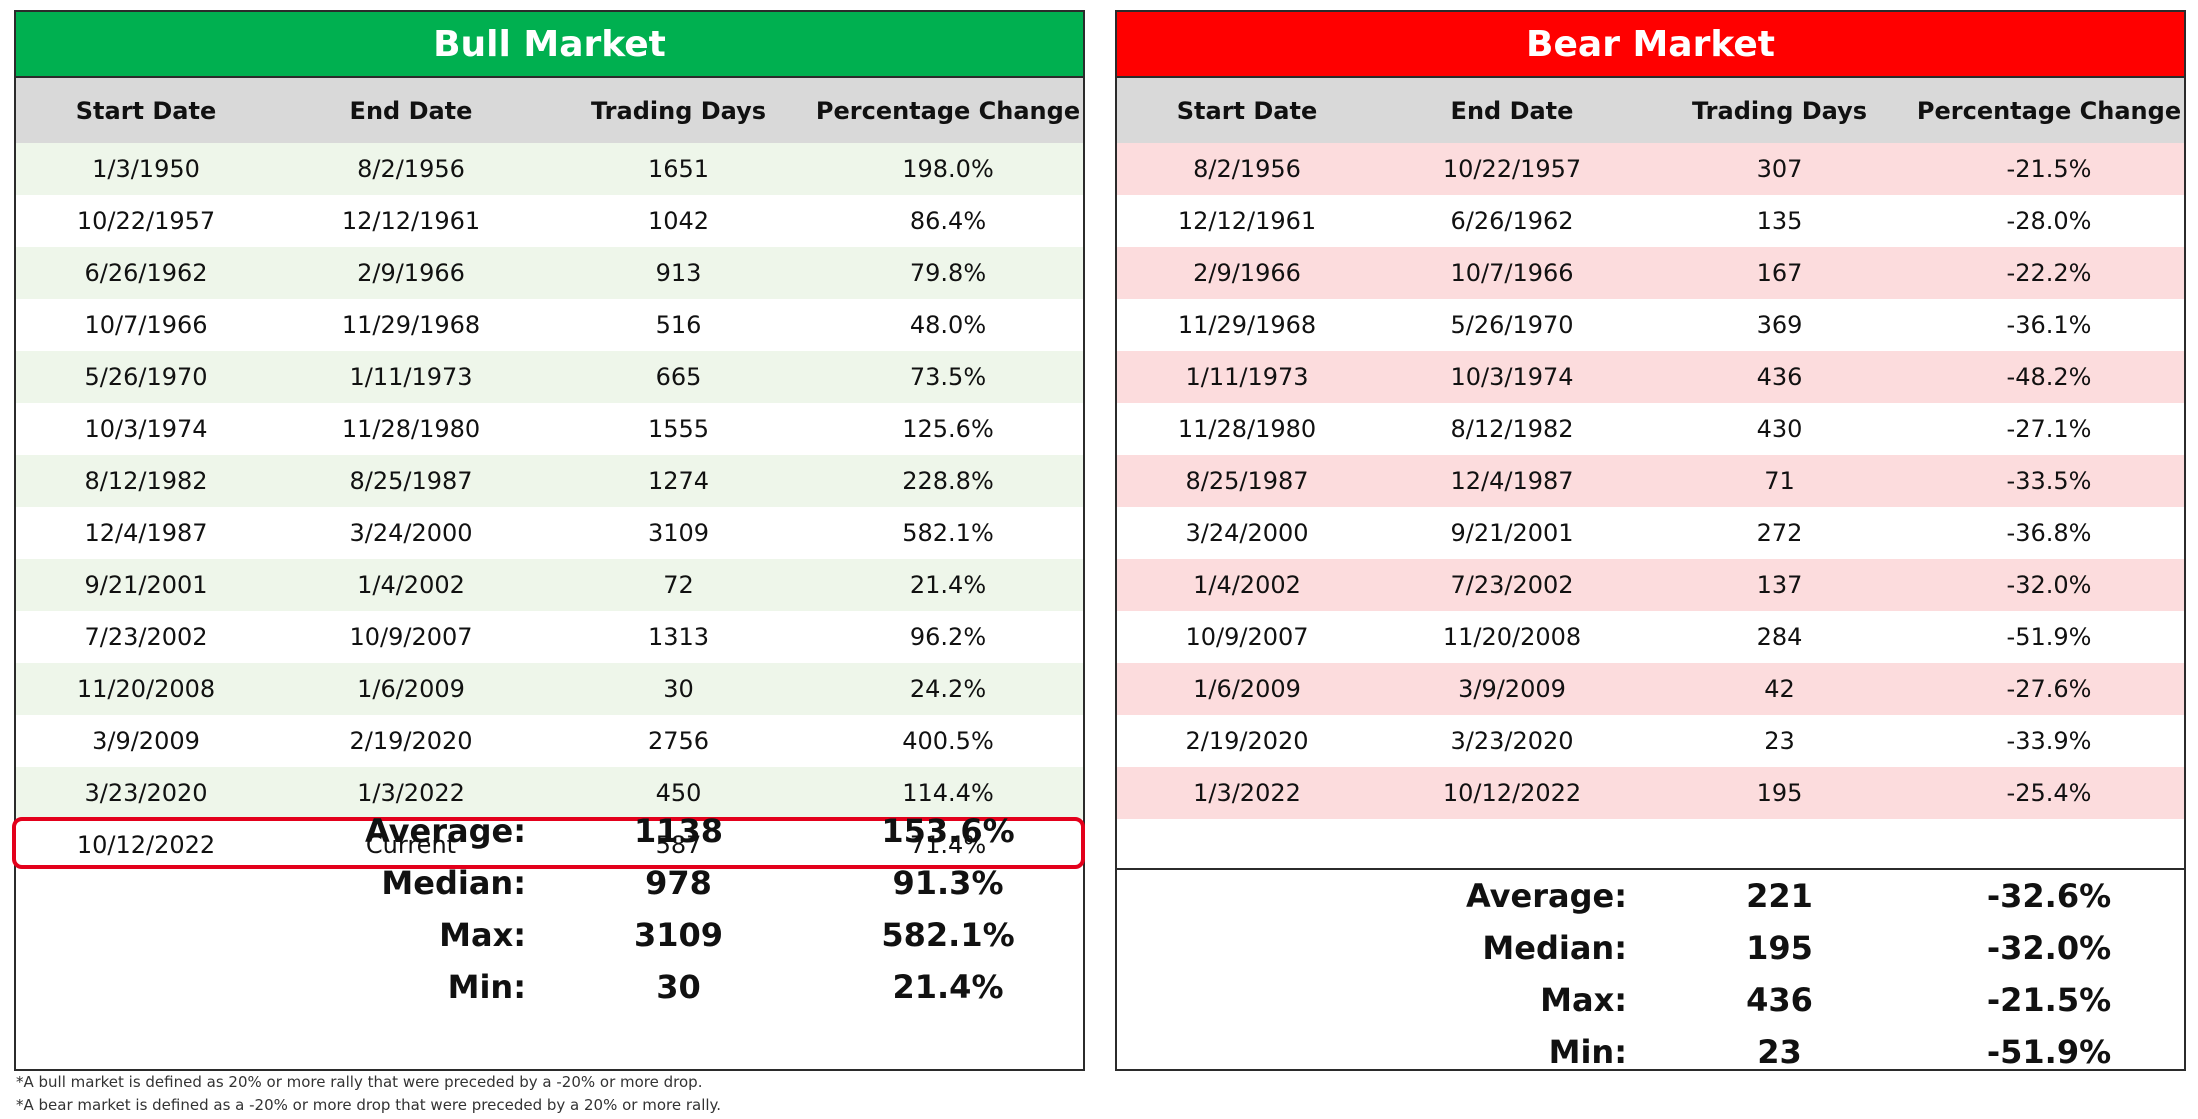 The height and width of the screenshot is (1119, 2198). What do you see at coordinates (2049, 110) in the screenshot?
I see `bear-header-percentage-change: Percentage Change` at bounding box center [2049, 110].